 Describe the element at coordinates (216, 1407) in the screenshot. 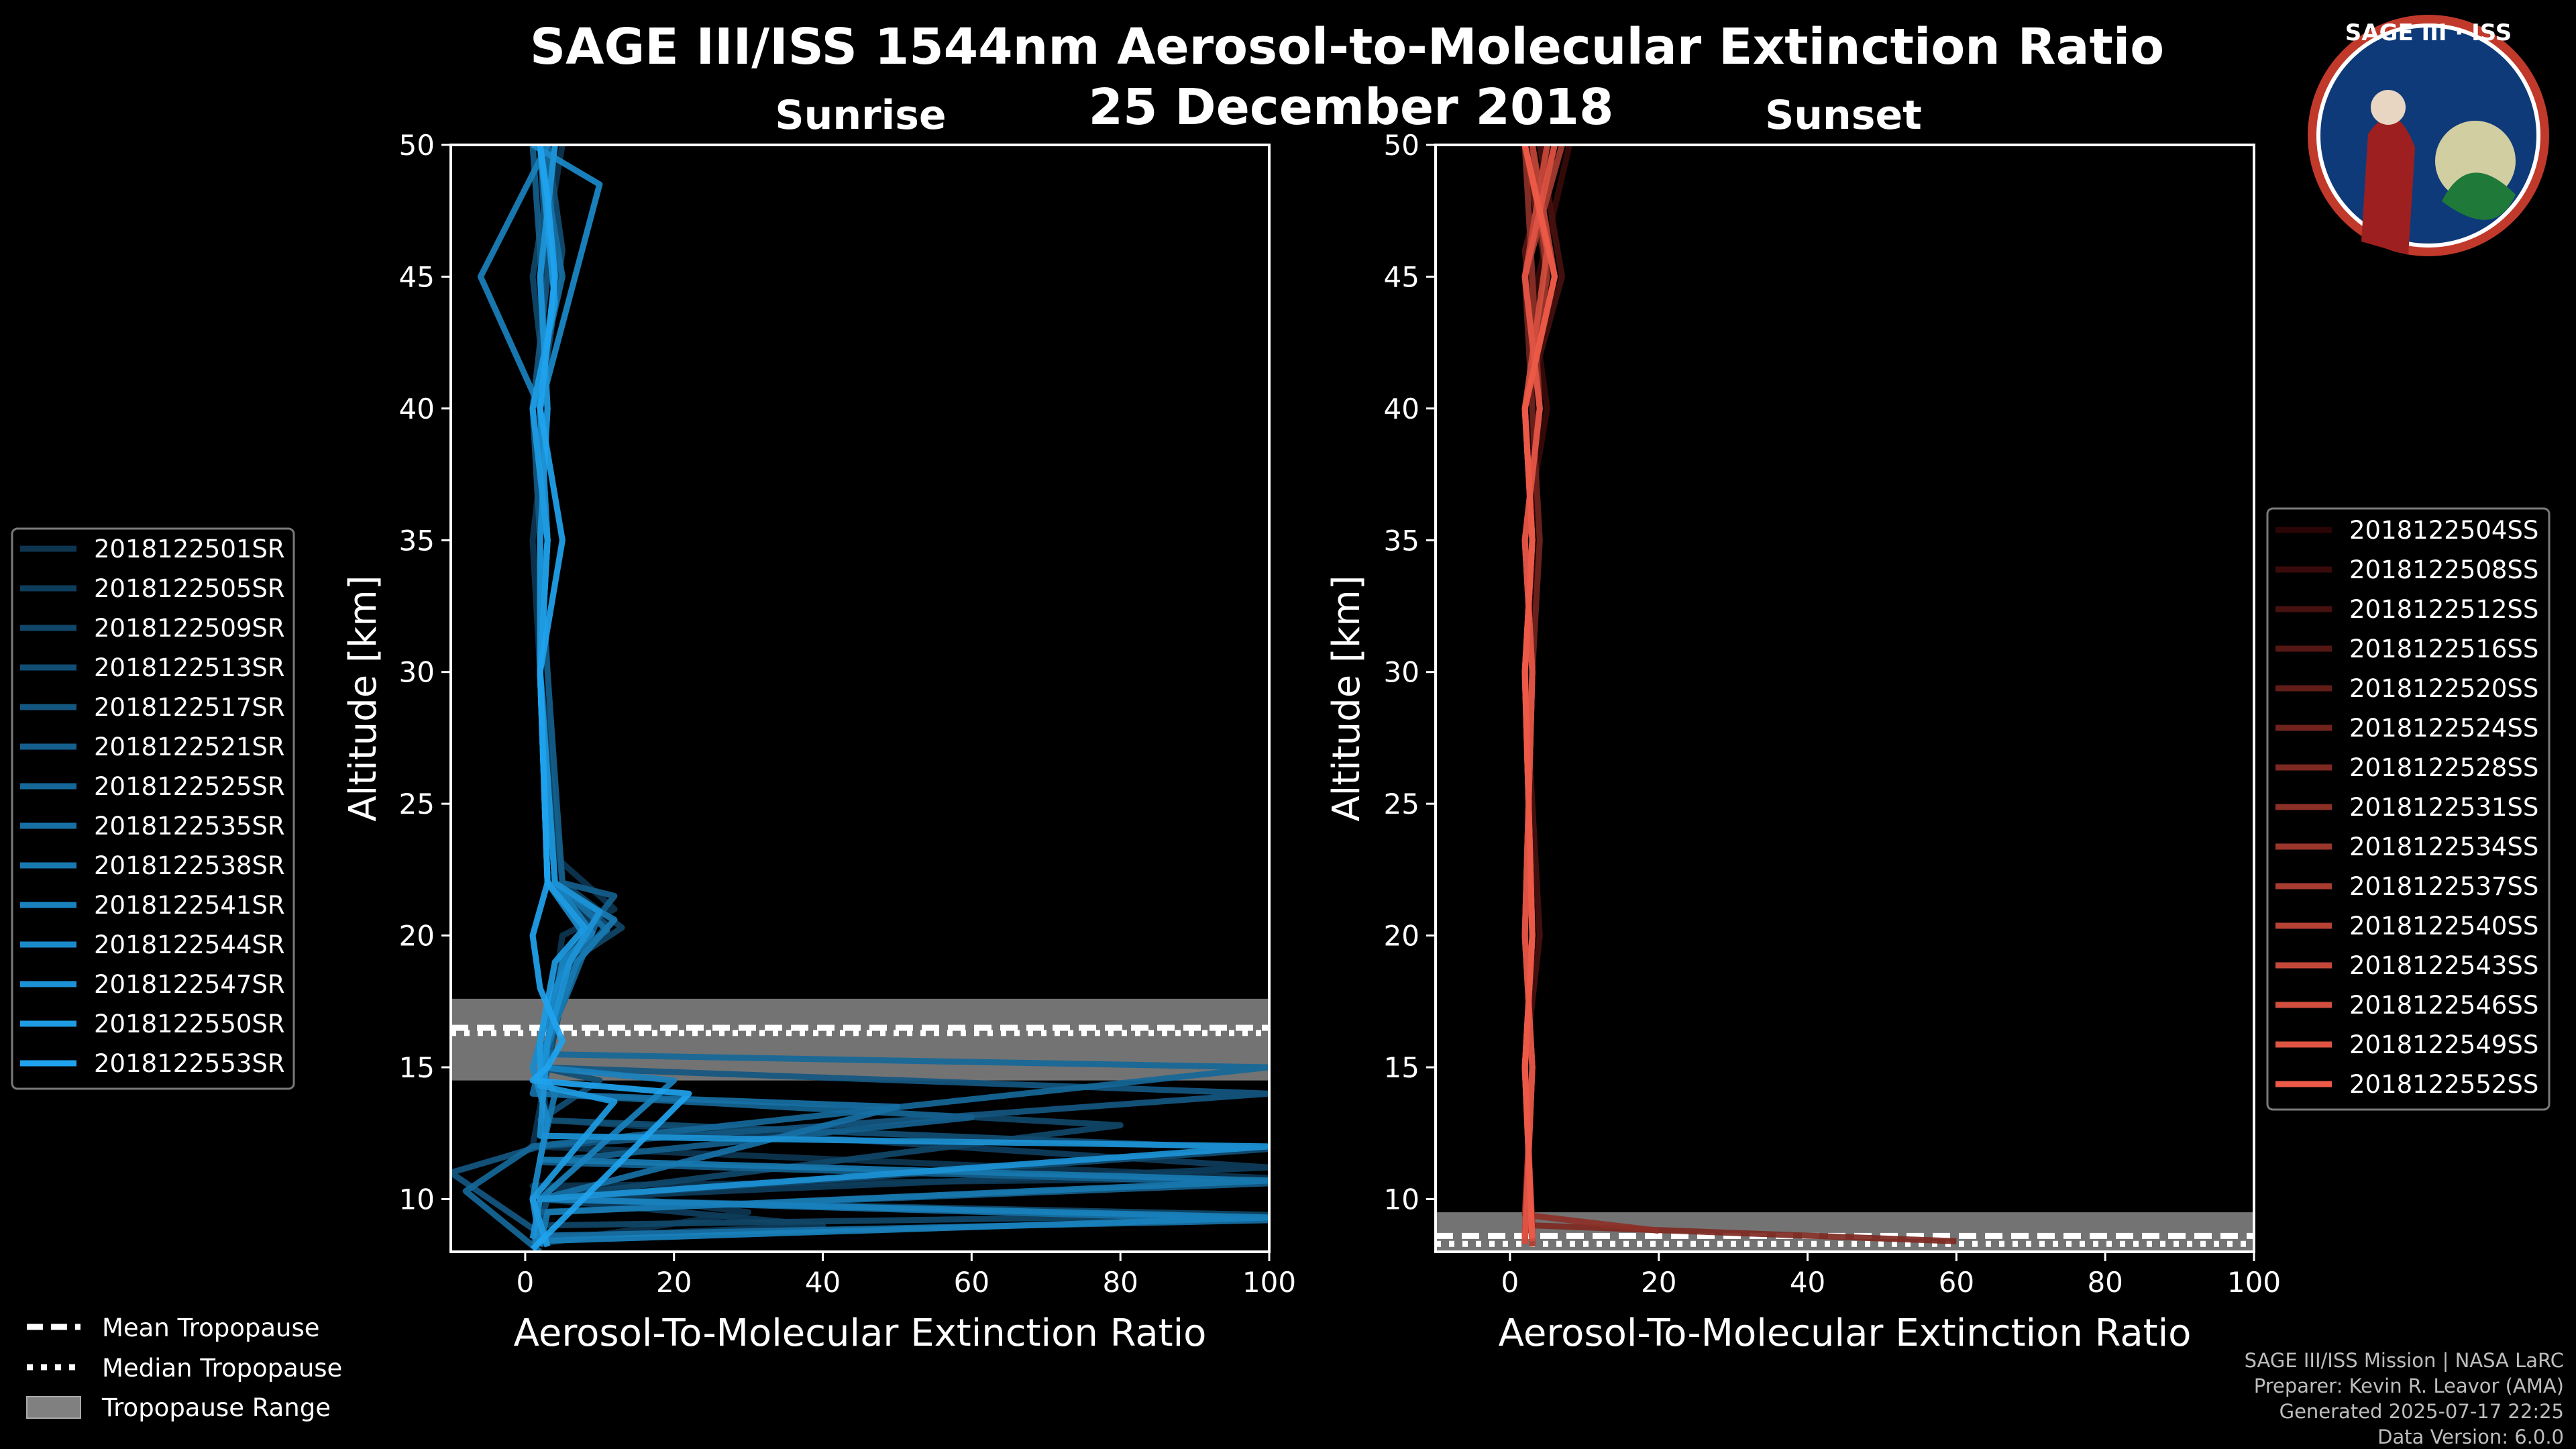

I see `tropopause-range-label: Tropopause Range` at that location.